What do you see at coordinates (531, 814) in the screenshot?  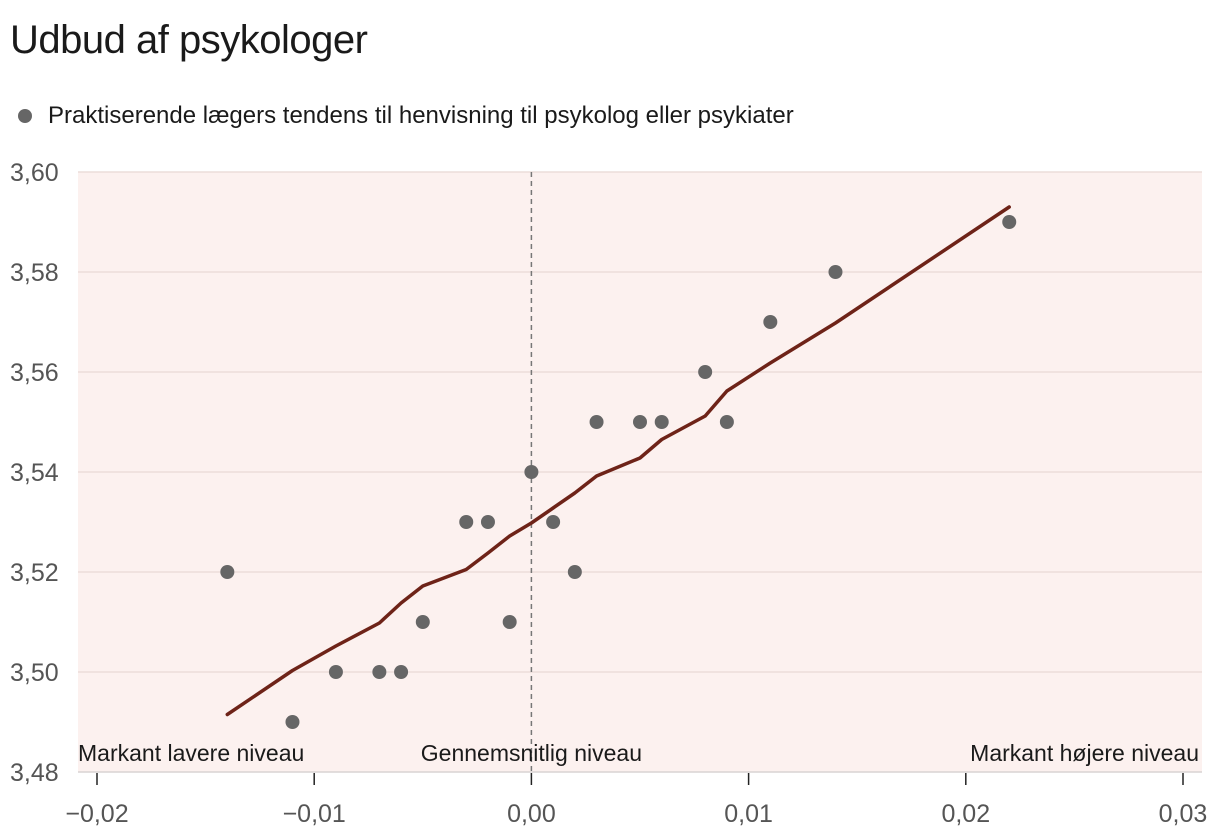 I see `x-tick-label: 0,00` at bounding box center [531, 814].